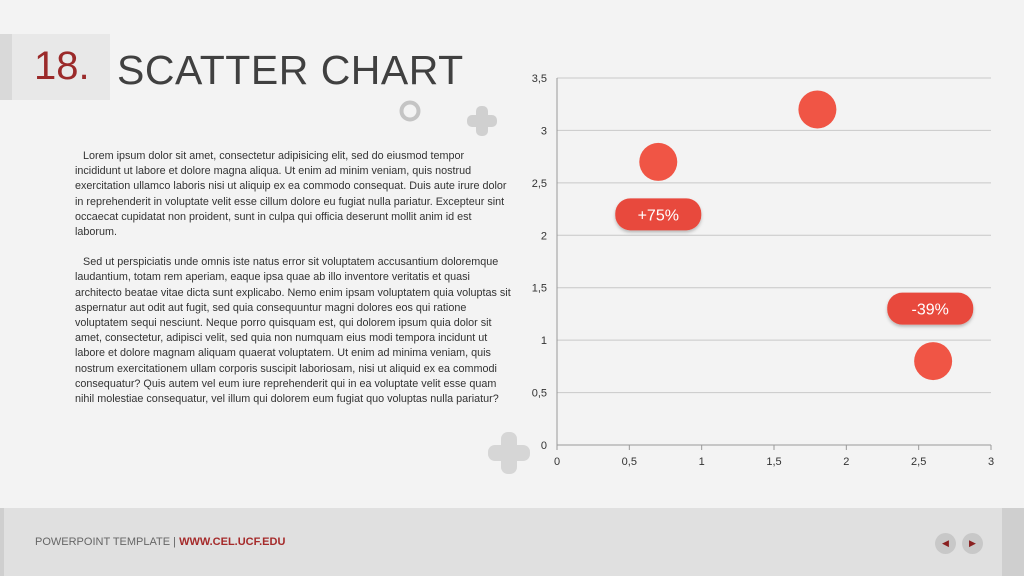 The height and width of the screenshot is (576, 1024). What do you see at coordinates (539, 79) in the screenshot?
I see `y-tick-label: 3,5` at bounding box center [539, 79].